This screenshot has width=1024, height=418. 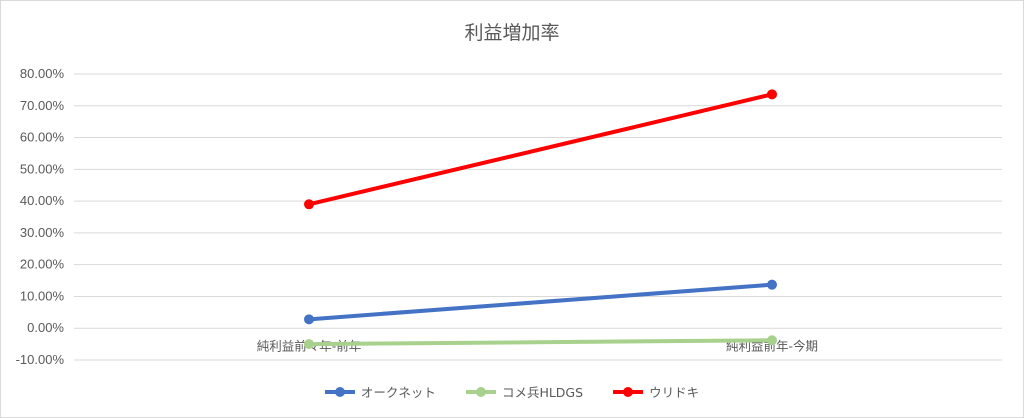 I want to click on legend-item: オークネット, so click(x=380, y=391).